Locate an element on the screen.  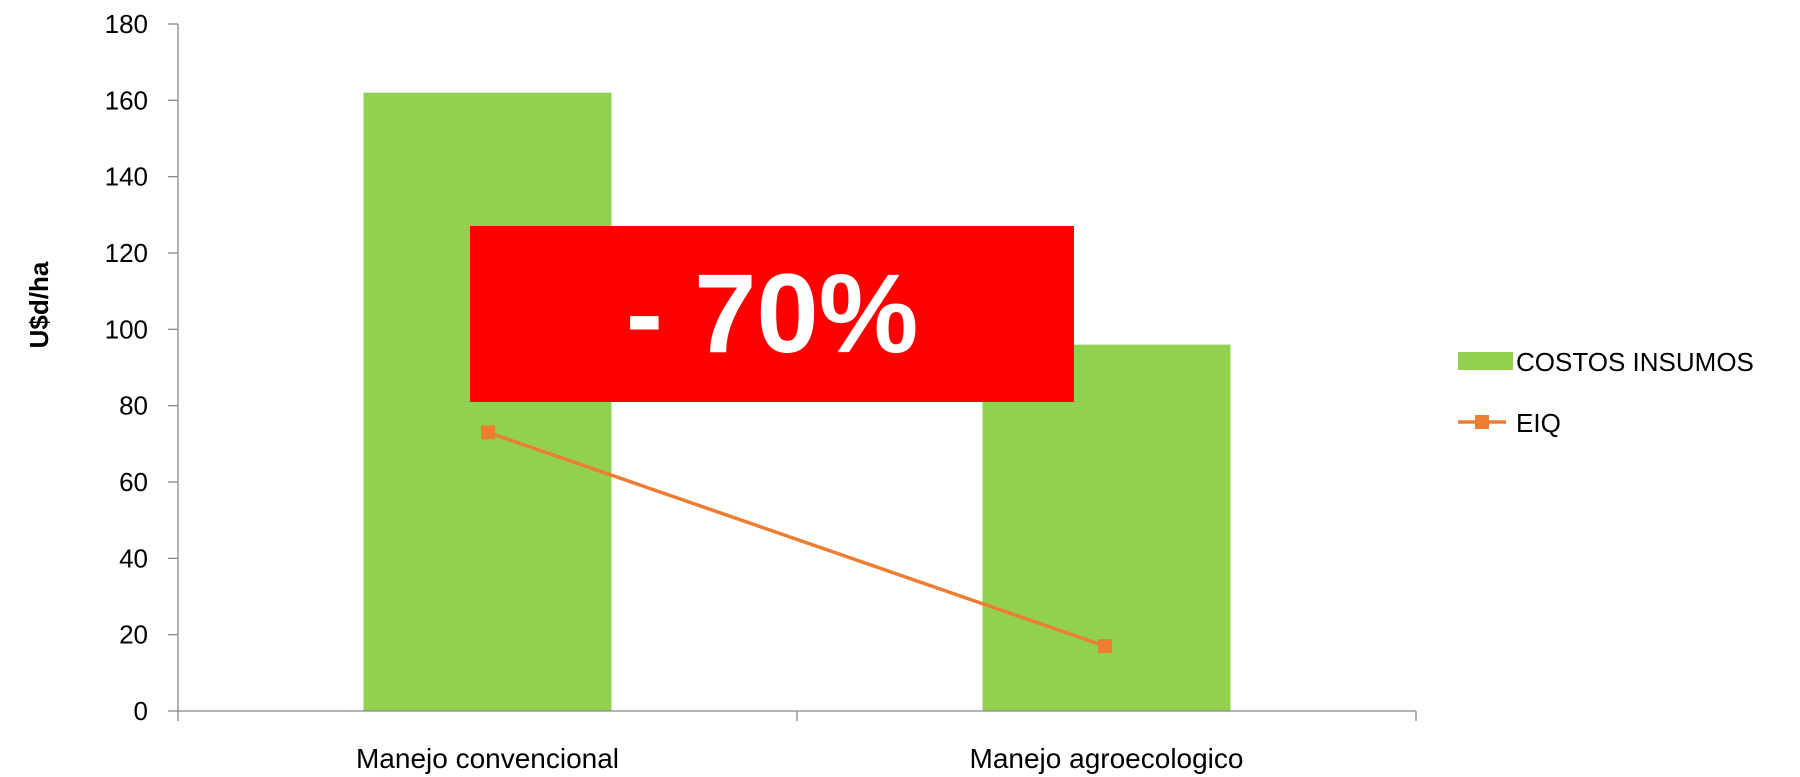
callout-label: - 70% is located at coordinates (772, 313).